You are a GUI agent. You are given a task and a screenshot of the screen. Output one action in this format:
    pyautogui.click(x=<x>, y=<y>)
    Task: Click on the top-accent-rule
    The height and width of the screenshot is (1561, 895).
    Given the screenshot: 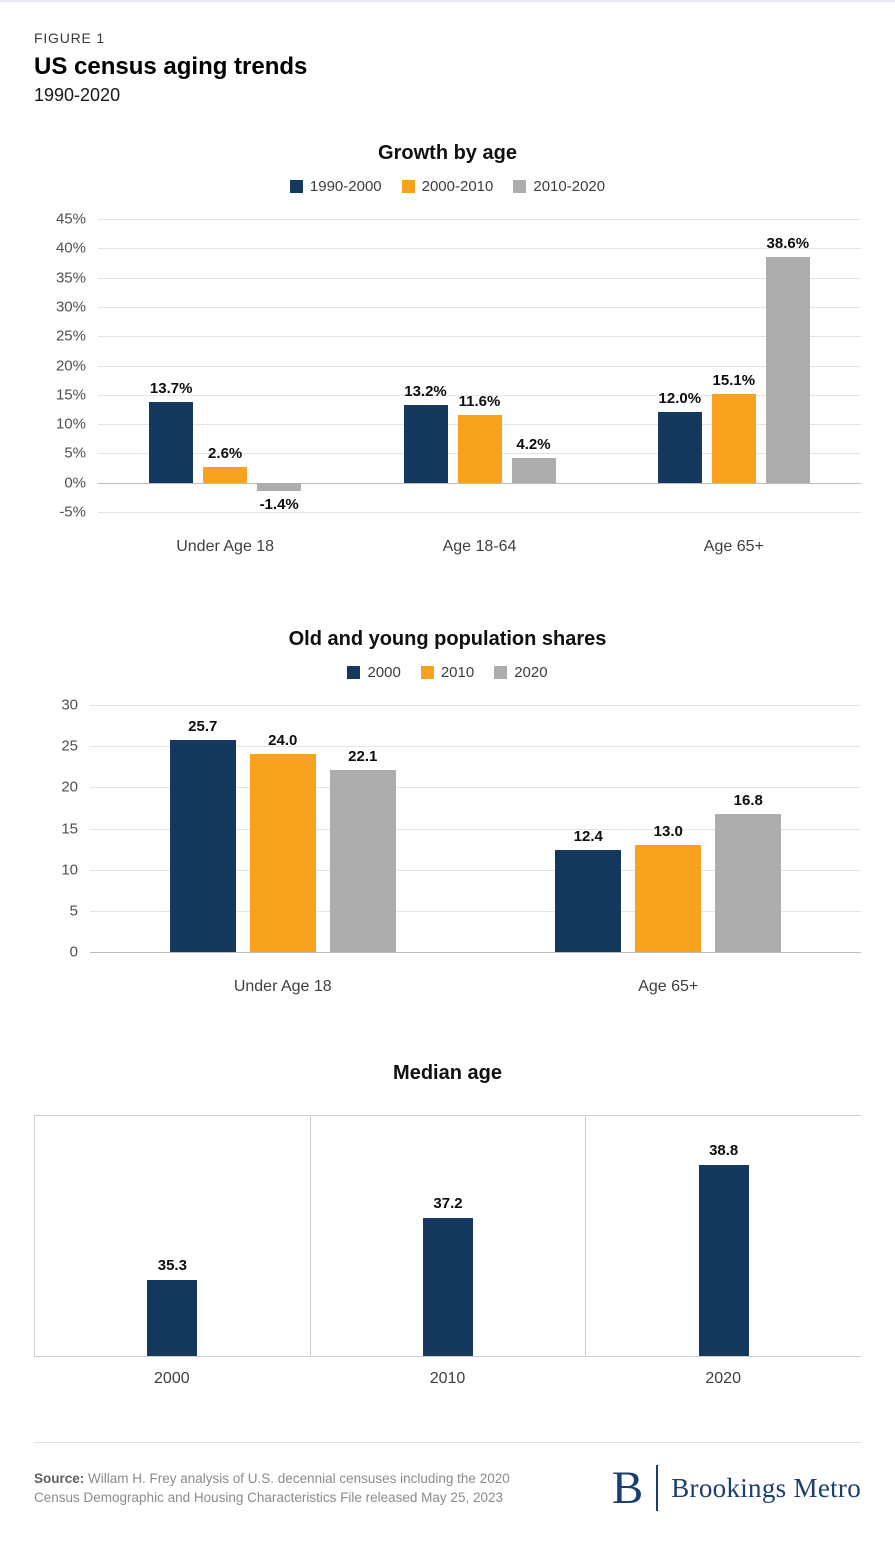 What is the action you would take?
    pyautogui.click(x=447, y=1)
    